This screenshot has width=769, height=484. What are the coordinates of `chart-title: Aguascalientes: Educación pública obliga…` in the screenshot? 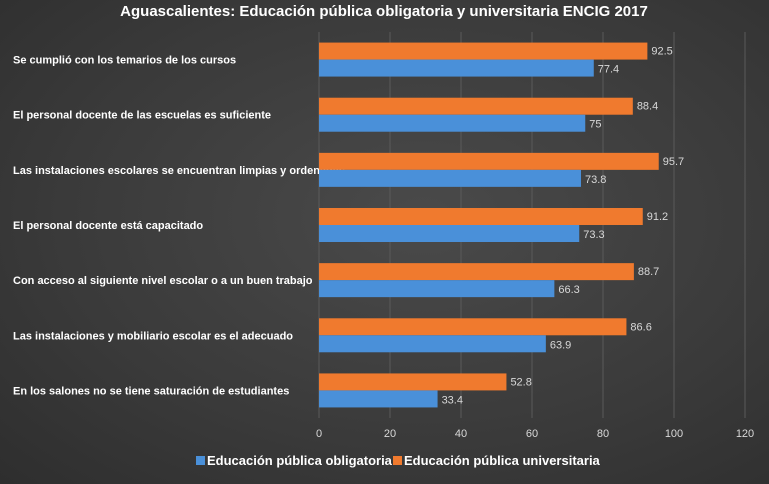 It's located at (384, 11).